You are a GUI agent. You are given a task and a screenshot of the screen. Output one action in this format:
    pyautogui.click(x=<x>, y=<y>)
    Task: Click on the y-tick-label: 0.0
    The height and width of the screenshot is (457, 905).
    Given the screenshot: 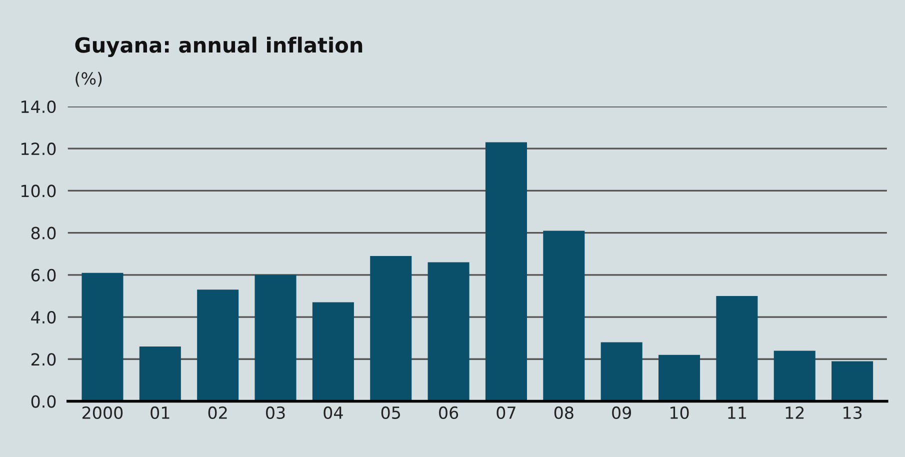 What is the action you would take?
    pyautogui.click(x=43, y=401)
    